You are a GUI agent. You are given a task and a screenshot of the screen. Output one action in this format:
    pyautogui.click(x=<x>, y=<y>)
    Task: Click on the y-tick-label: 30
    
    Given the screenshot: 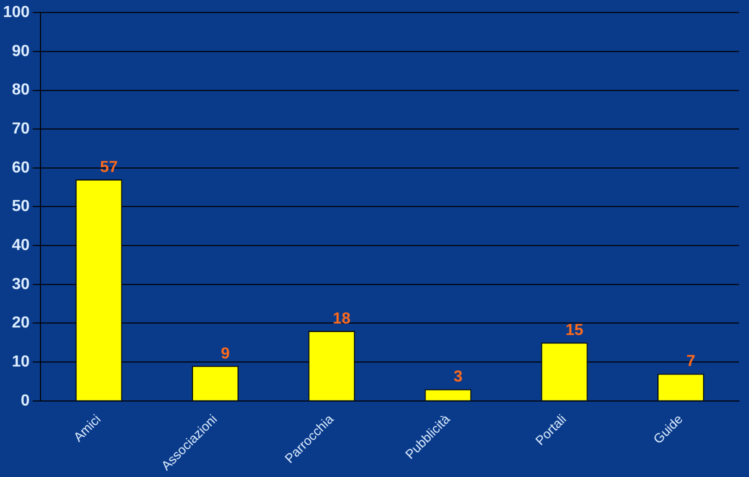 What is the action you would take?
    pyautogui.click(x=21, y=284)
    